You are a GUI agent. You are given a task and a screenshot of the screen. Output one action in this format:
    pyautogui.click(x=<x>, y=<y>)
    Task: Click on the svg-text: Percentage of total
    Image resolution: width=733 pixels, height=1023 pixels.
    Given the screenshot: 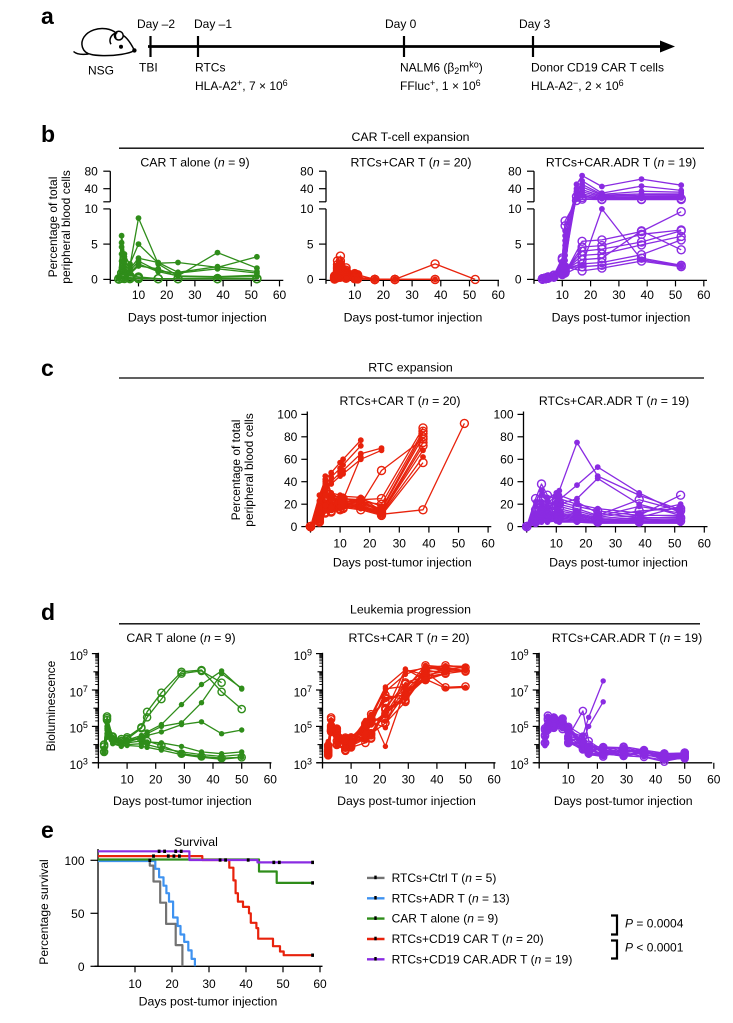 What is the action you would take?
    pyautogui.click(x=53, y=227)
    